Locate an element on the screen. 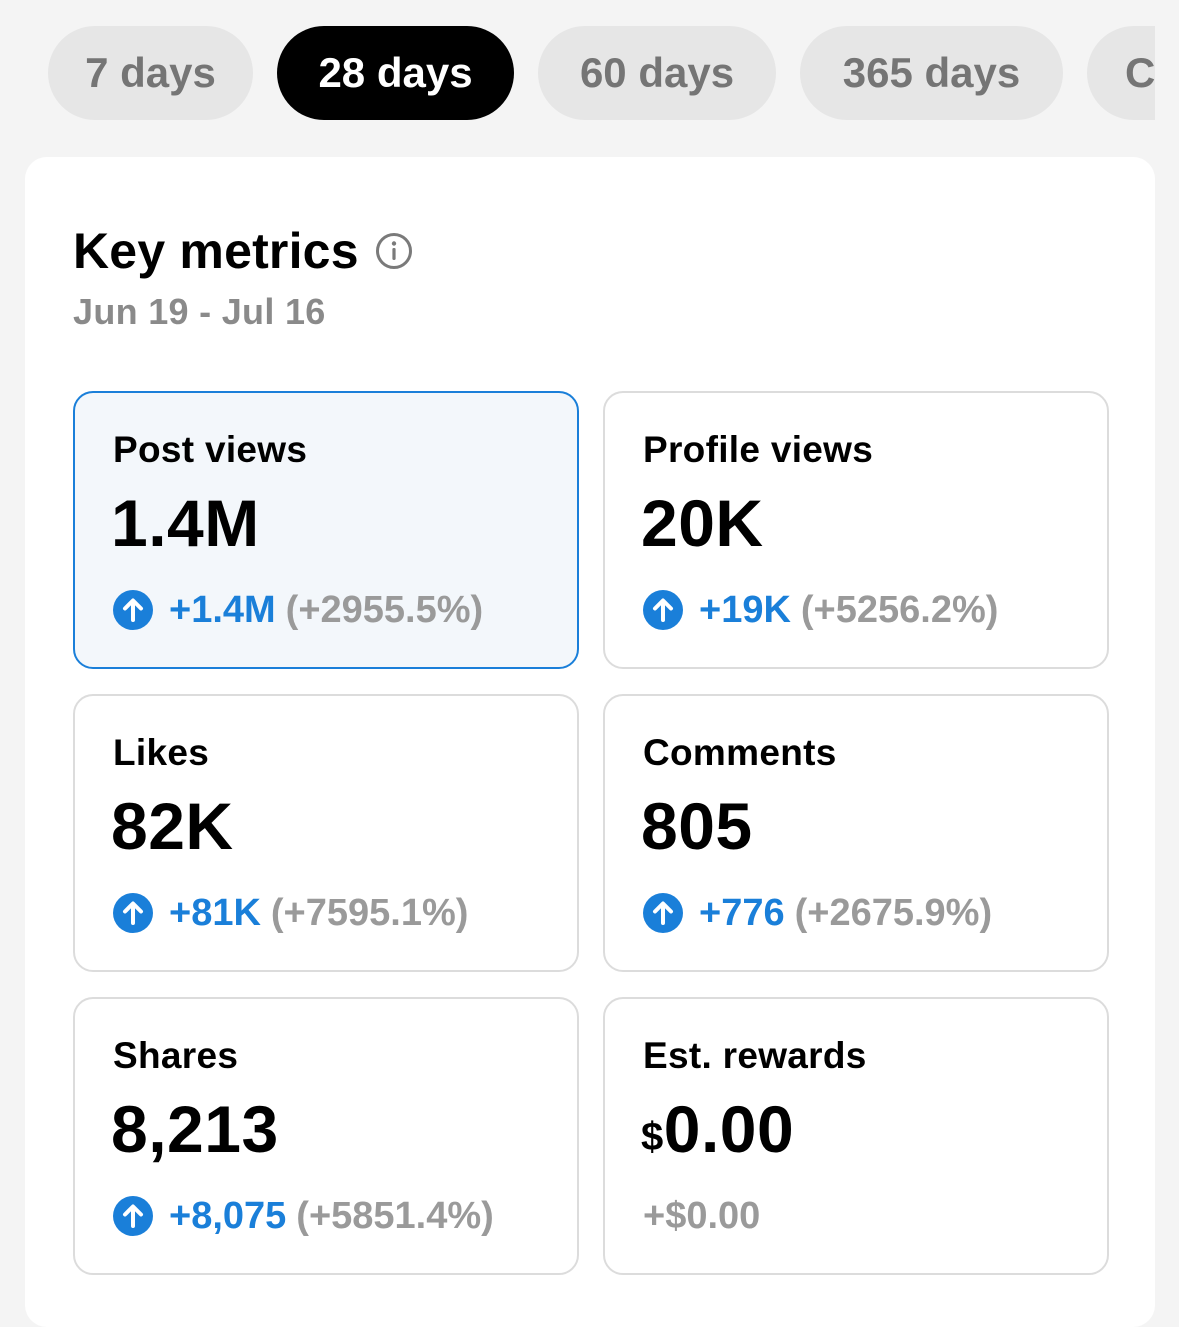  metric-change: +$0.00 is located at coordinates (701, 1216).